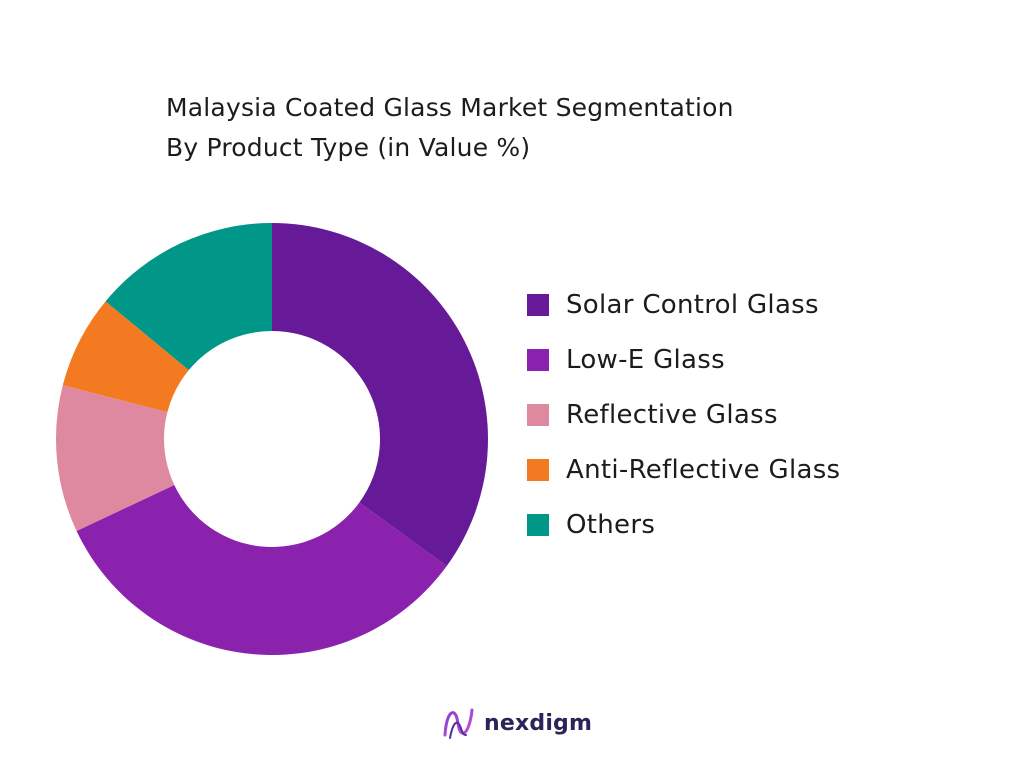  Describe the element at coordinates (538, 723) in the screenshot. I see `brand-name: nexdigm` at that location.